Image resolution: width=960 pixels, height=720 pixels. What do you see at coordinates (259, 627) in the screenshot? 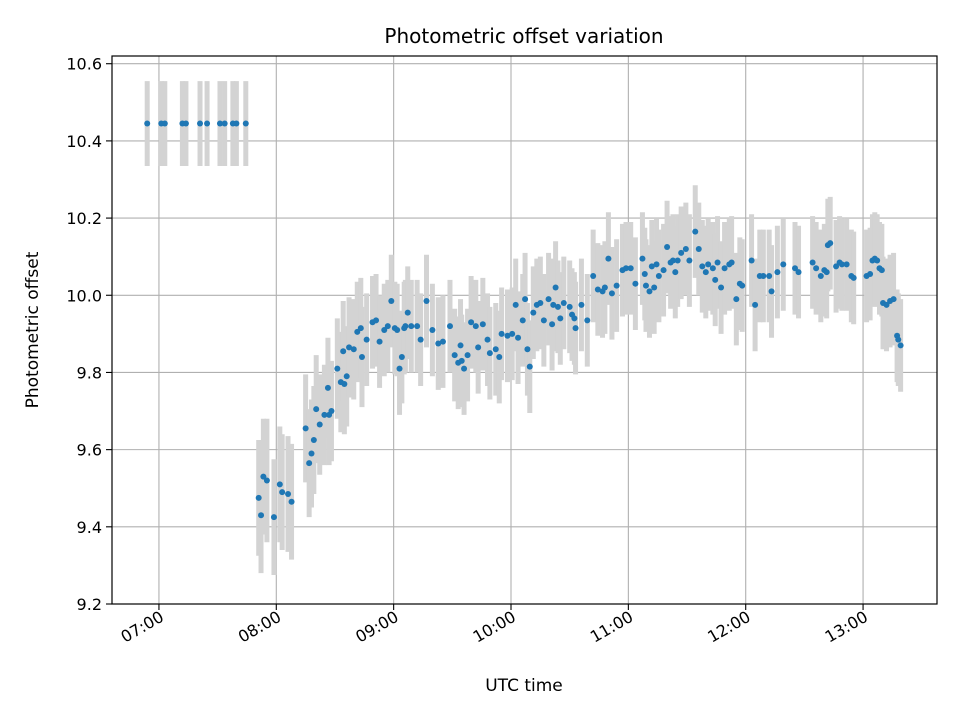
I see `x-tick-label: 08:00` at bounding box center [259, 627].